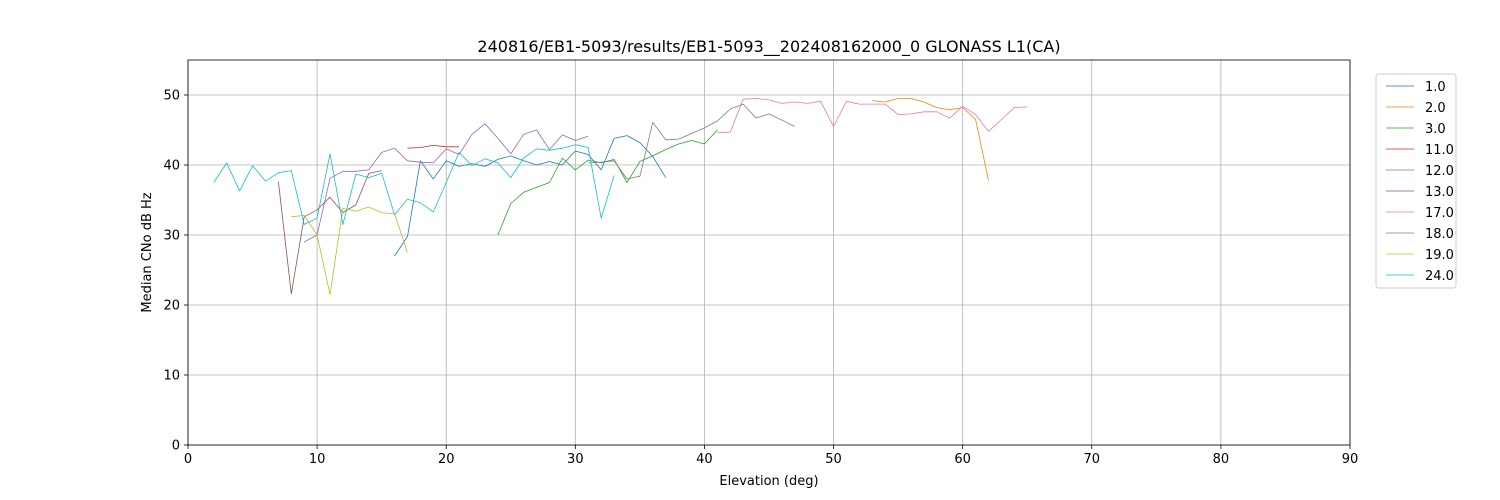 The height and width of the screenshot is (500, 1500). Describe the element at coordinates (171, 306) in the screenshot. I see `y-tick-label: 20` at that location.